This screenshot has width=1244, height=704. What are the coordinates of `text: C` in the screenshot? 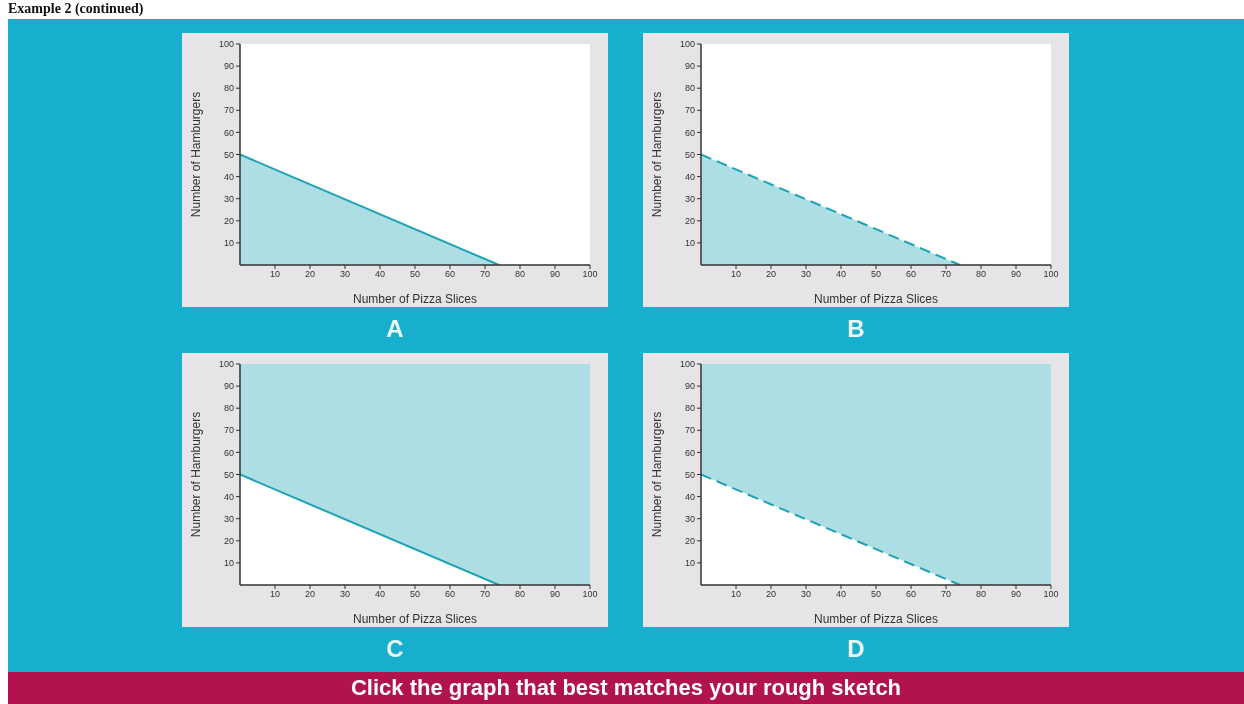 It's located at (395, 649).